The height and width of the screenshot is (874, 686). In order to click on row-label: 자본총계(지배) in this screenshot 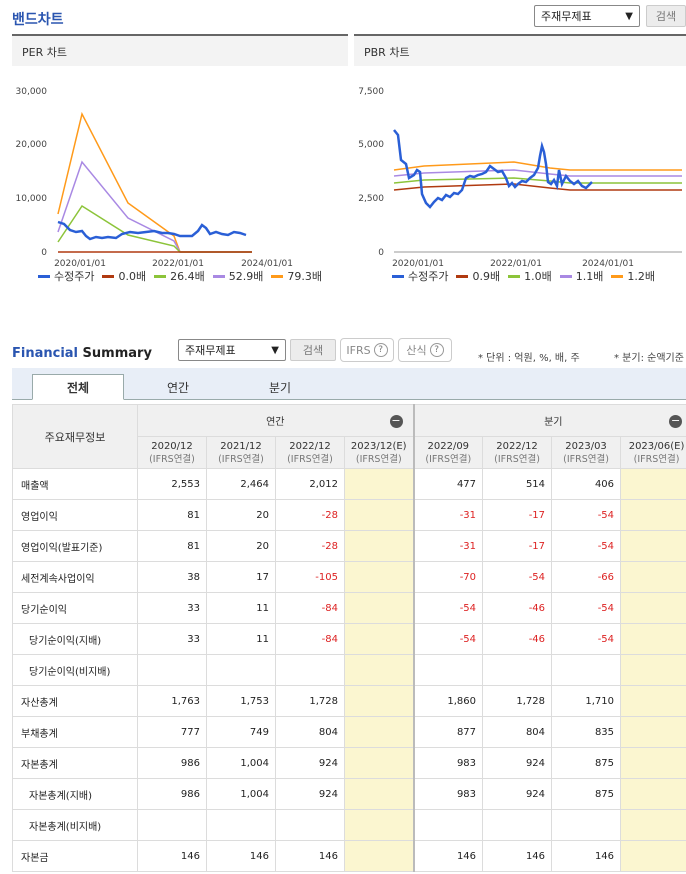, I will do `click(75, 794)`.